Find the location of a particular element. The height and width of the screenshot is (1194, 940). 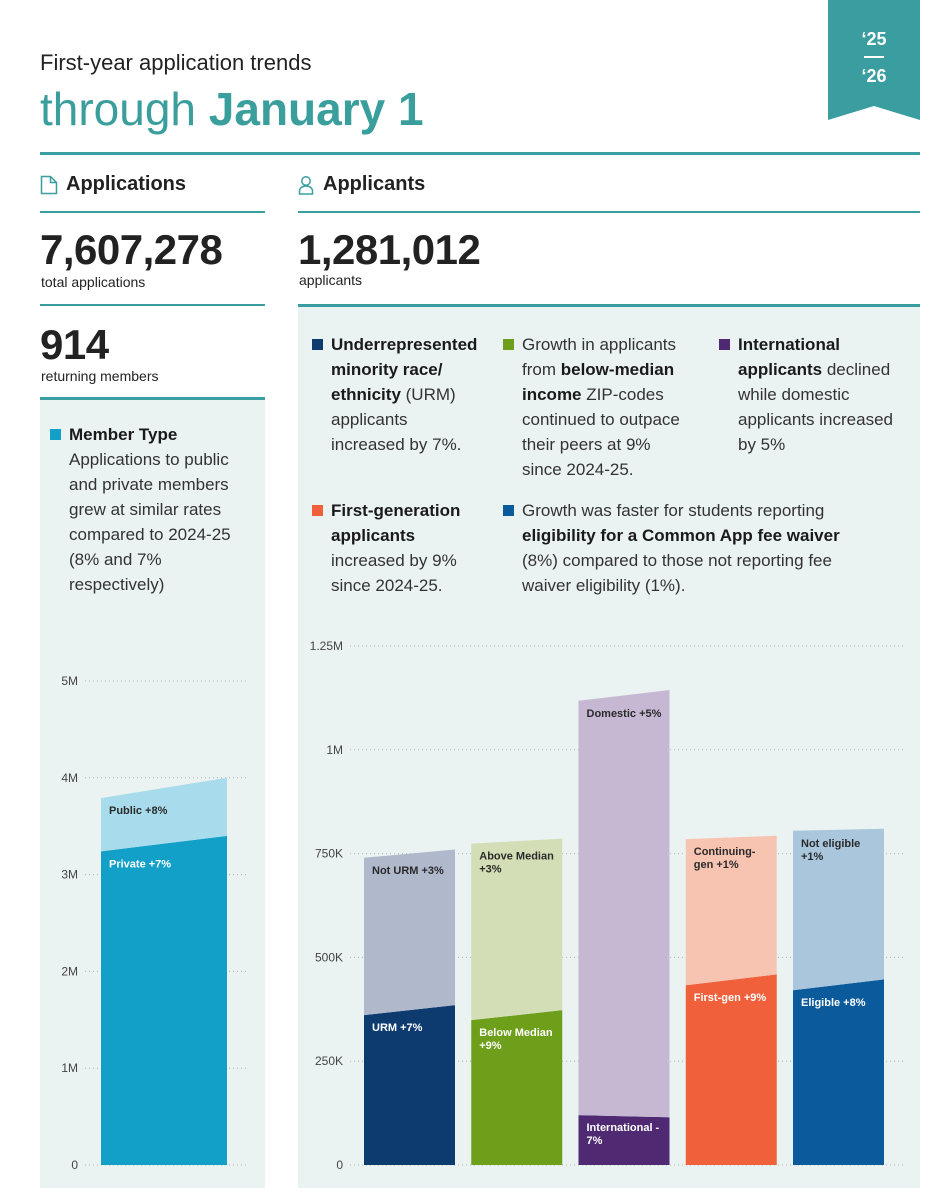

segment-label: Continuing-gen +1% is located at coordinates (725, 858).